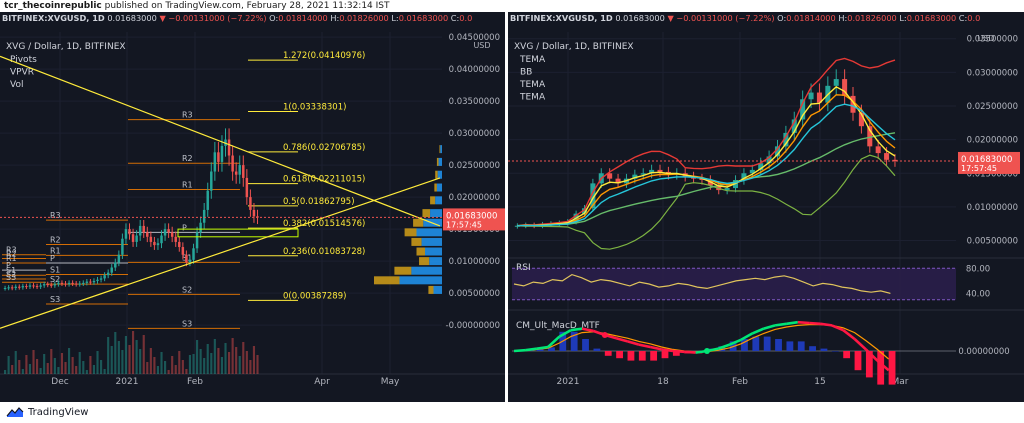 Image resolution: width=1024 pixels, height=423 pixels. What do you see at coordinates (53, 6) in the screenshot?
I see `publisher-name: tcr_thecoinrepublic` at bounding box center [53, 6].